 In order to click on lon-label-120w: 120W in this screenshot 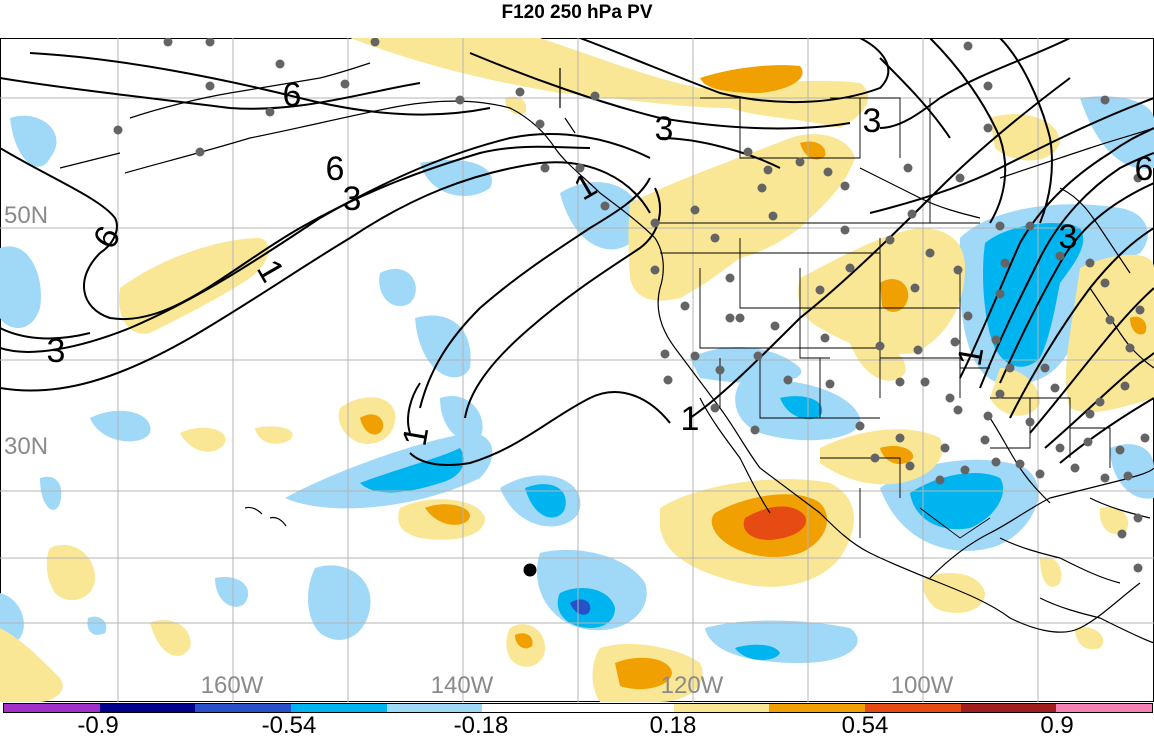, I will do `click(692, 685)`.